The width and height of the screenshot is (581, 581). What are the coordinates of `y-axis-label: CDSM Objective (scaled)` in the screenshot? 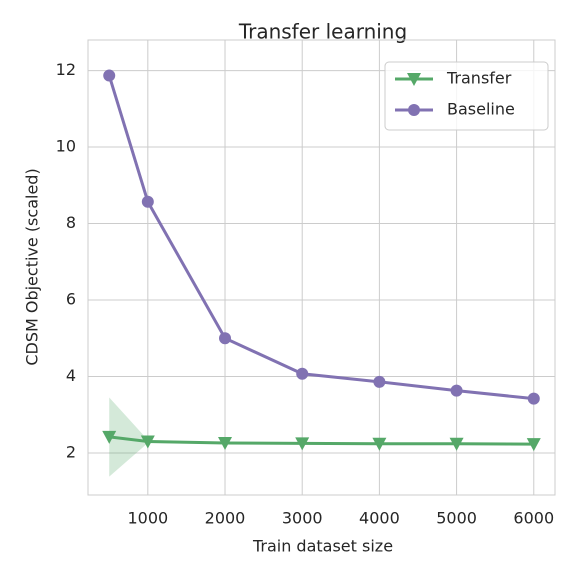 It's located at (32, 266).